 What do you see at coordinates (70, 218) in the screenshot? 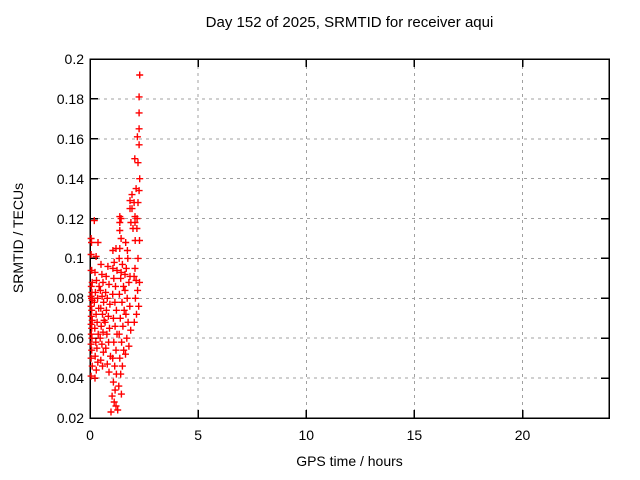
I see `y-tick-label: 0.12` at bounding box center [70, 218].